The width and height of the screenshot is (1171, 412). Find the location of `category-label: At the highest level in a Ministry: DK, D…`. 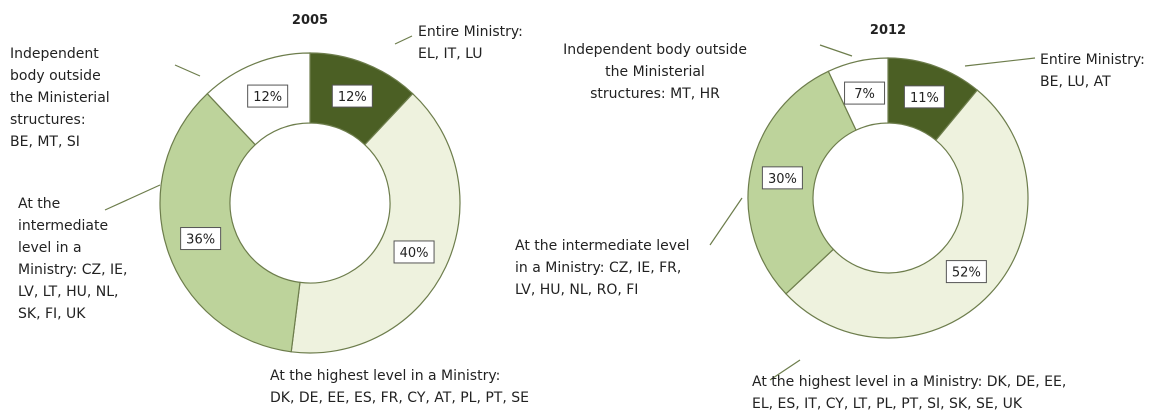

category-label: At the highest level in a Ministry: DK, D… is located at coordinates (399, 387).